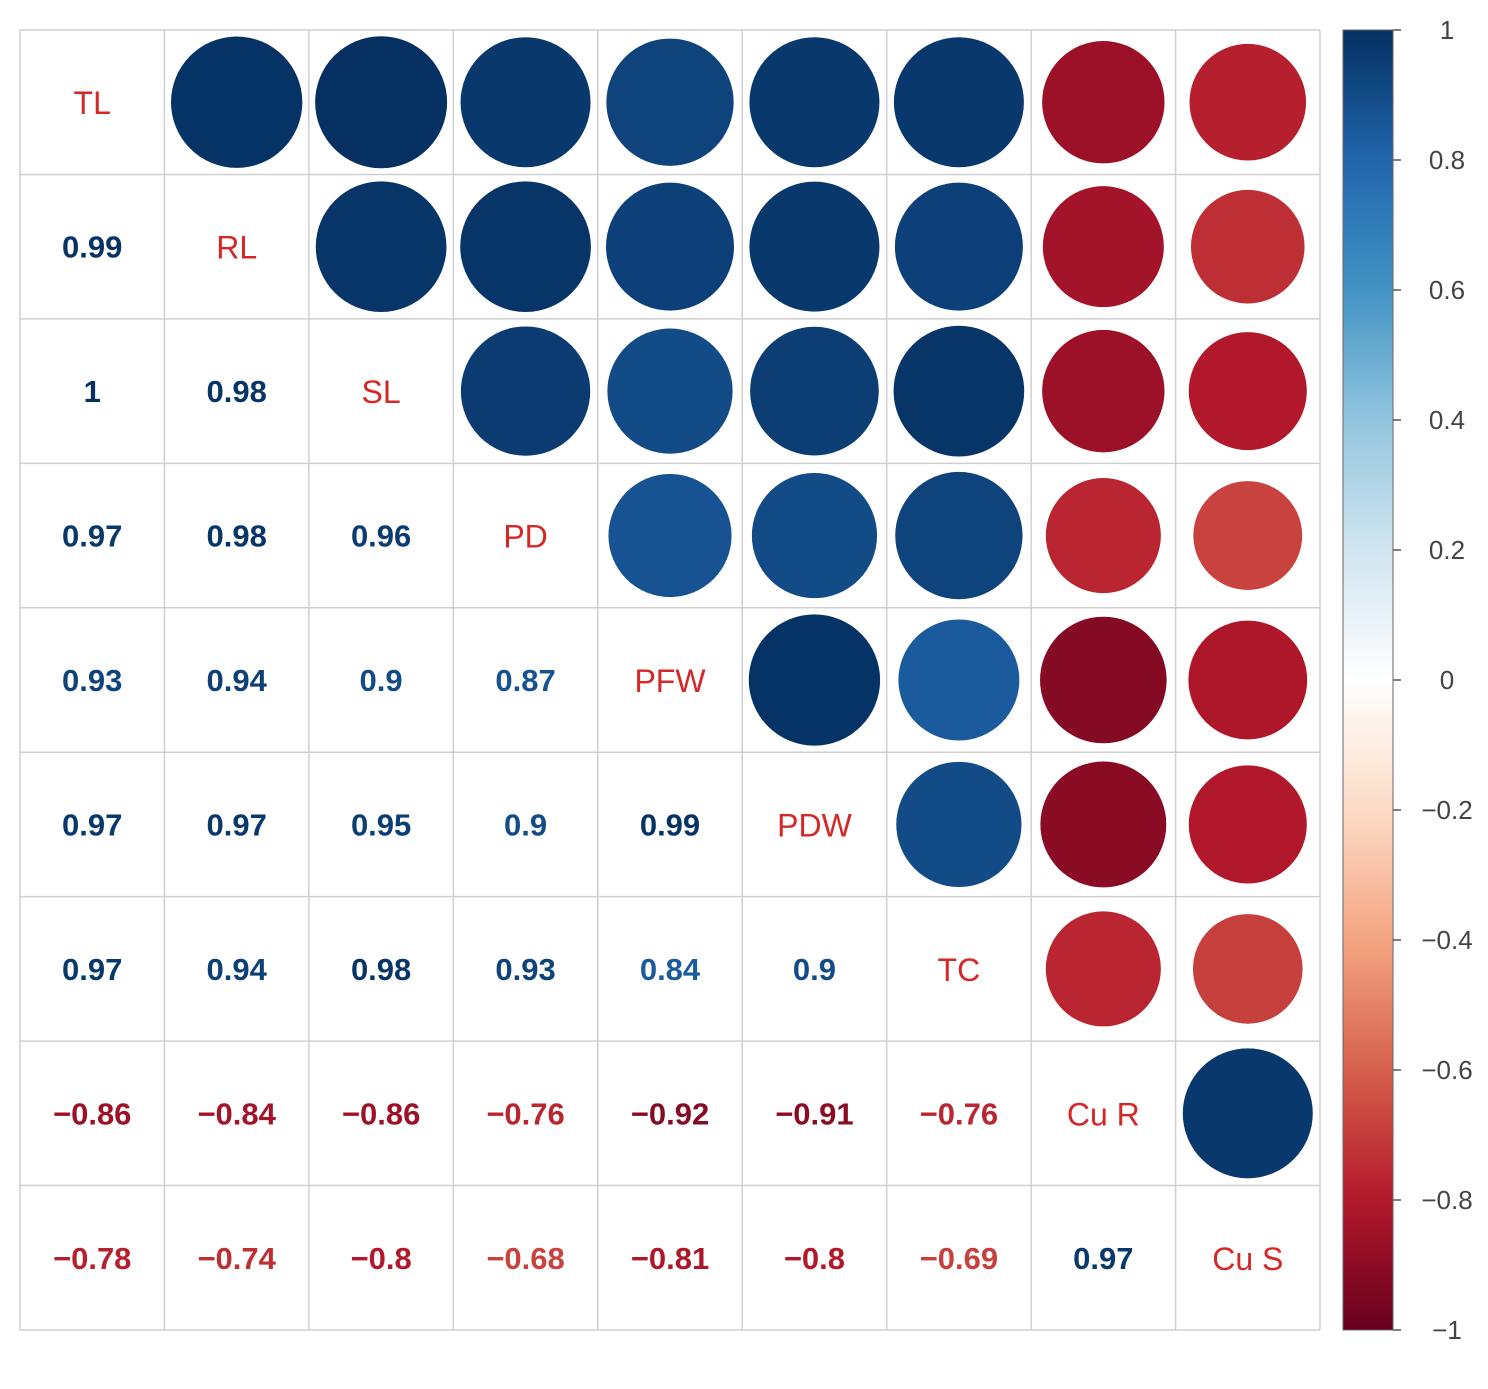 The height and width of the screenshot is (1389, 1488). I want to click on variable-label: RL, so click(236, 248).